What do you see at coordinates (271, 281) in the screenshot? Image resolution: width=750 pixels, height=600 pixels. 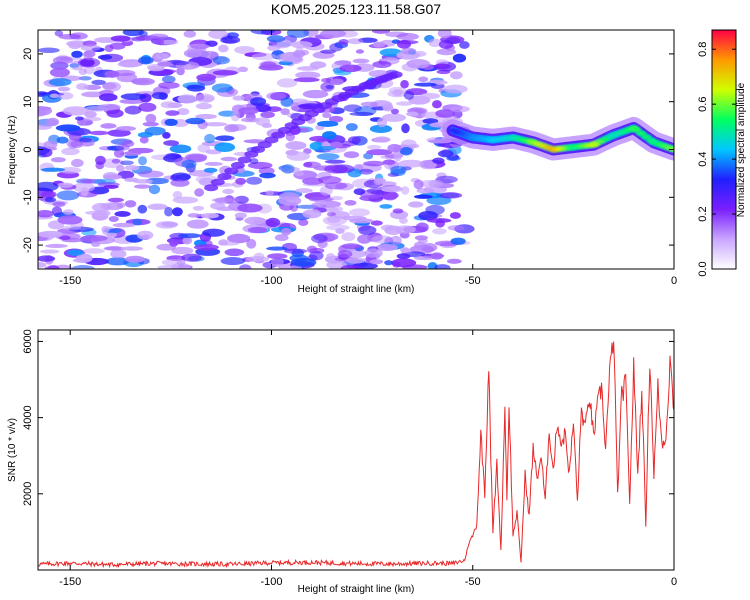 I see `x-tick-label: -100` at bounding box center [271, 281].